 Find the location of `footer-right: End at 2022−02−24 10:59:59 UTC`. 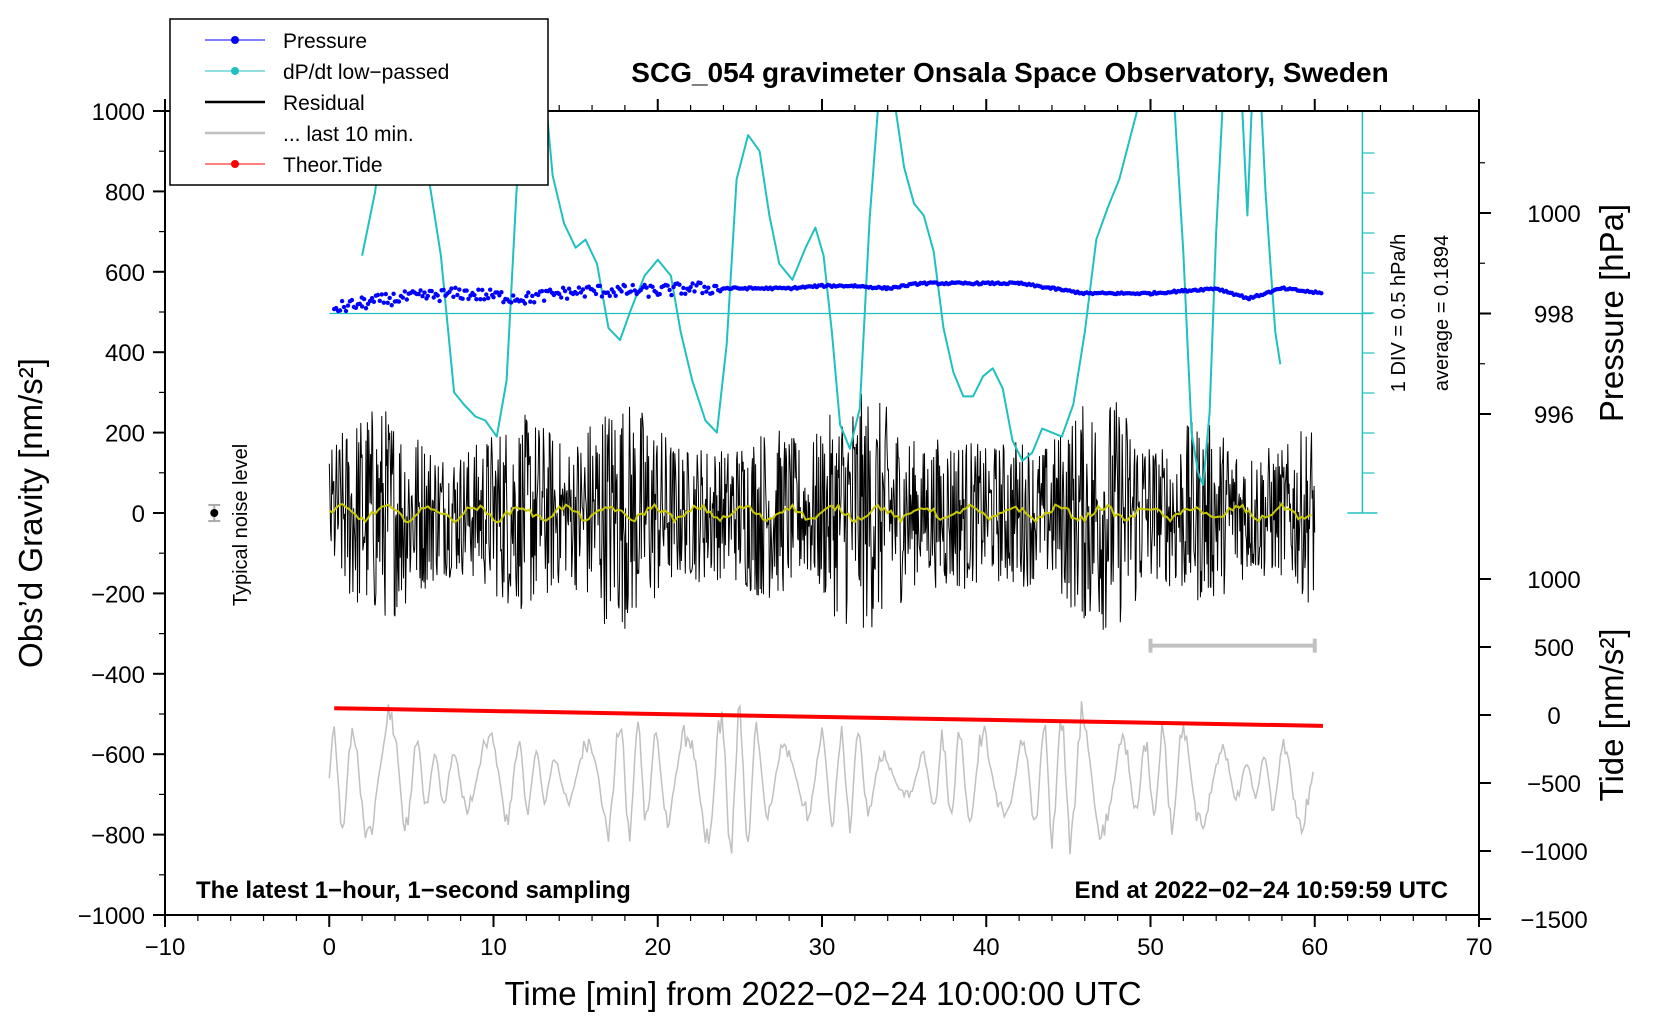

footer-right: End at 2022−02−24 10:59:59 UTC is located at coordinates (1261, 890).